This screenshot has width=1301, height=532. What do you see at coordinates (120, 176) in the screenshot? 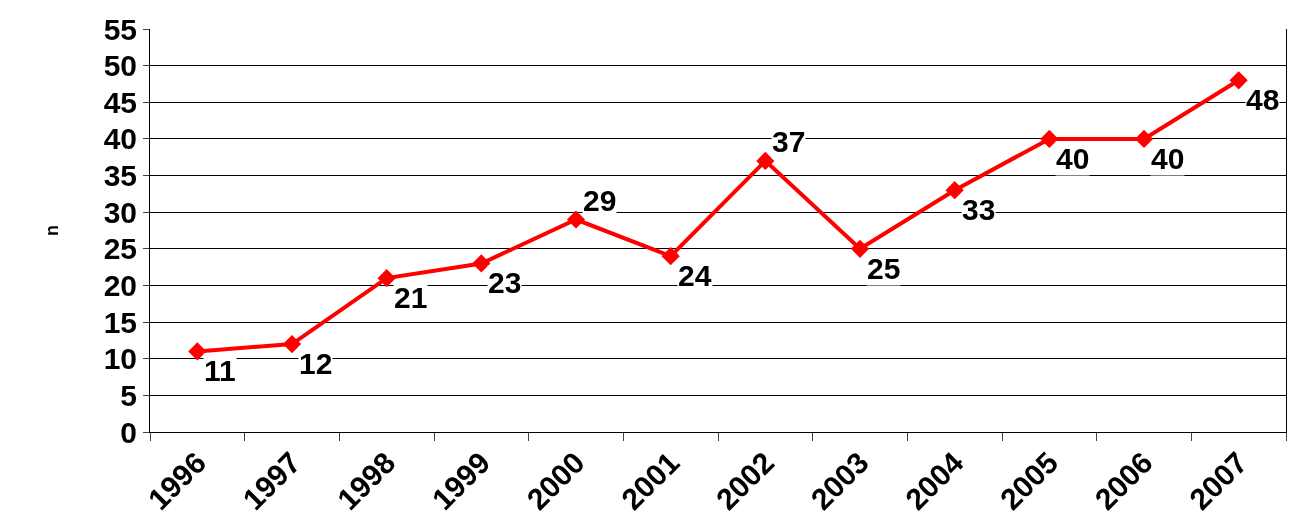
I see `y-tick-label: 35` at bounding box center [120, 176].